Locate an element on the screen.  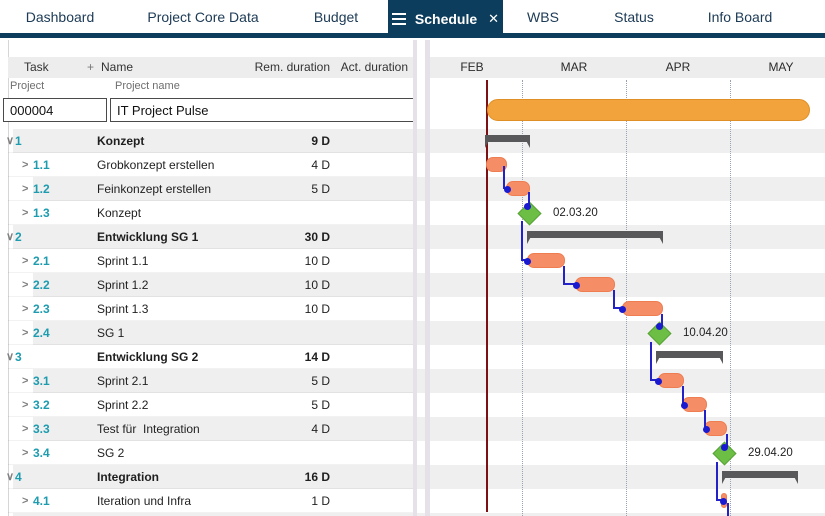
task-number: 1.1 is located at coordinates (41, 165).